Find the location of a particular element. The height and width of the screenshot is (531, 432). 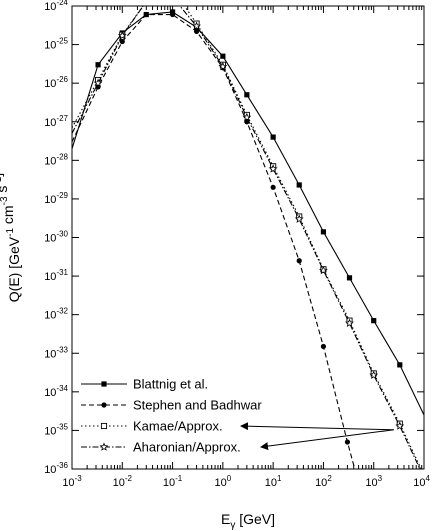

x-tick-label: 10⁴ is located at coordinates (421, 481).